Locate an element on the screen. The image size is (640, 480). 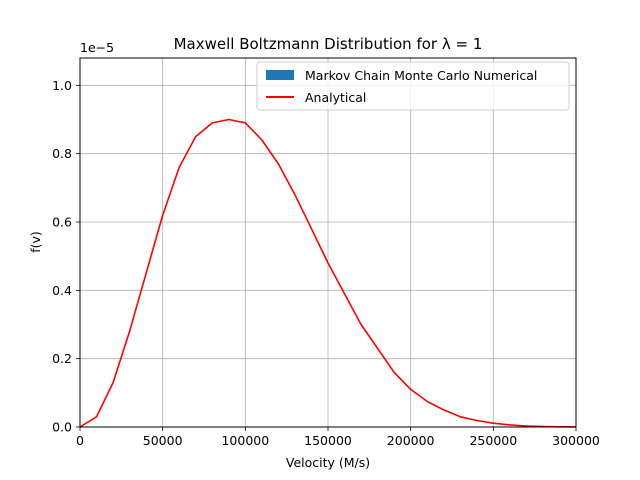
x-tick-label: 0 is located at coordinates (80, 440).